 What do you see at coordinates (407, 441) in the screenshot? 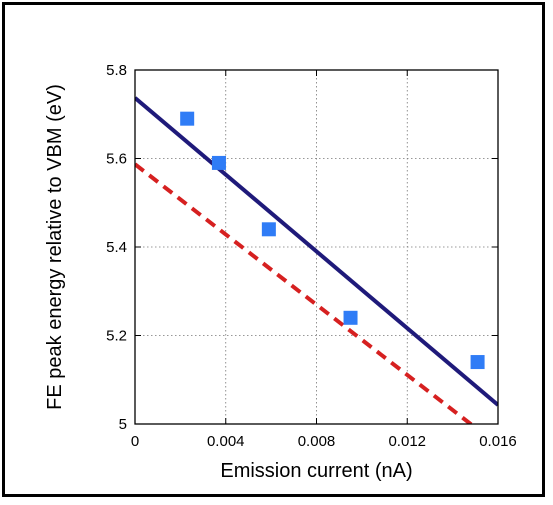
I see `x-tick-label: 0.012` at bounding box center [407, 441].